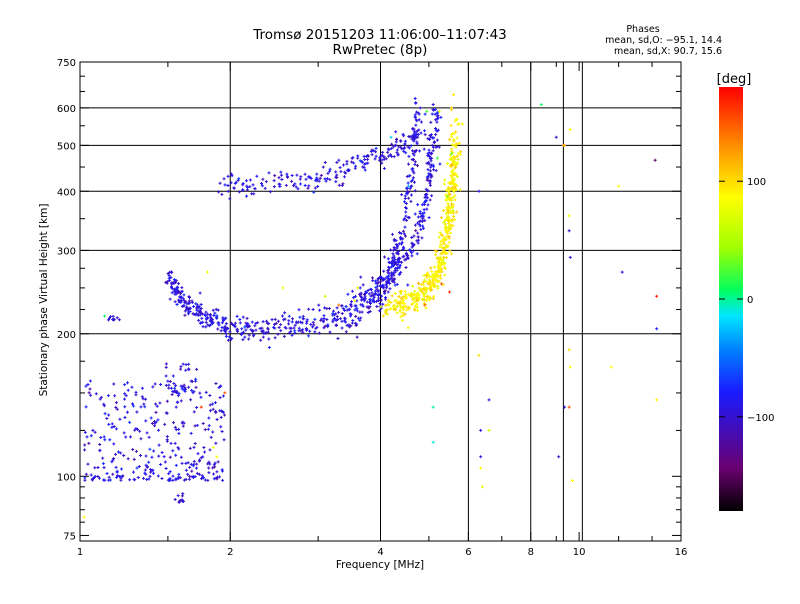 The image size is (800, 604). I want to click on y-tick-label: 75, so click(69, 536).